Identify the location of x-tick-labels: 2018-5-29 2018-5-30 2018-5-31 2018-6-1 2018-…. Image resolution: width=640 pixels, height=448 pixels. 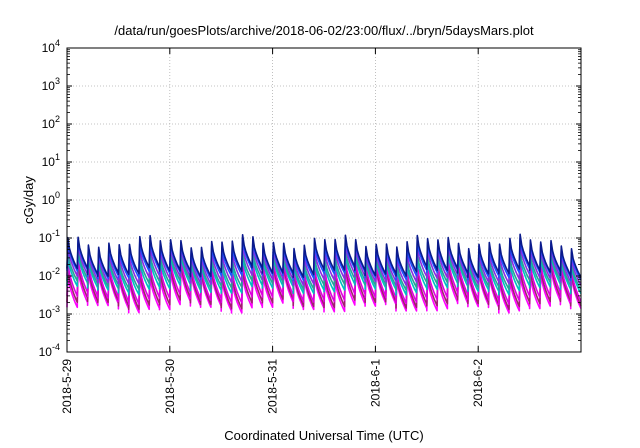
(272, 386).